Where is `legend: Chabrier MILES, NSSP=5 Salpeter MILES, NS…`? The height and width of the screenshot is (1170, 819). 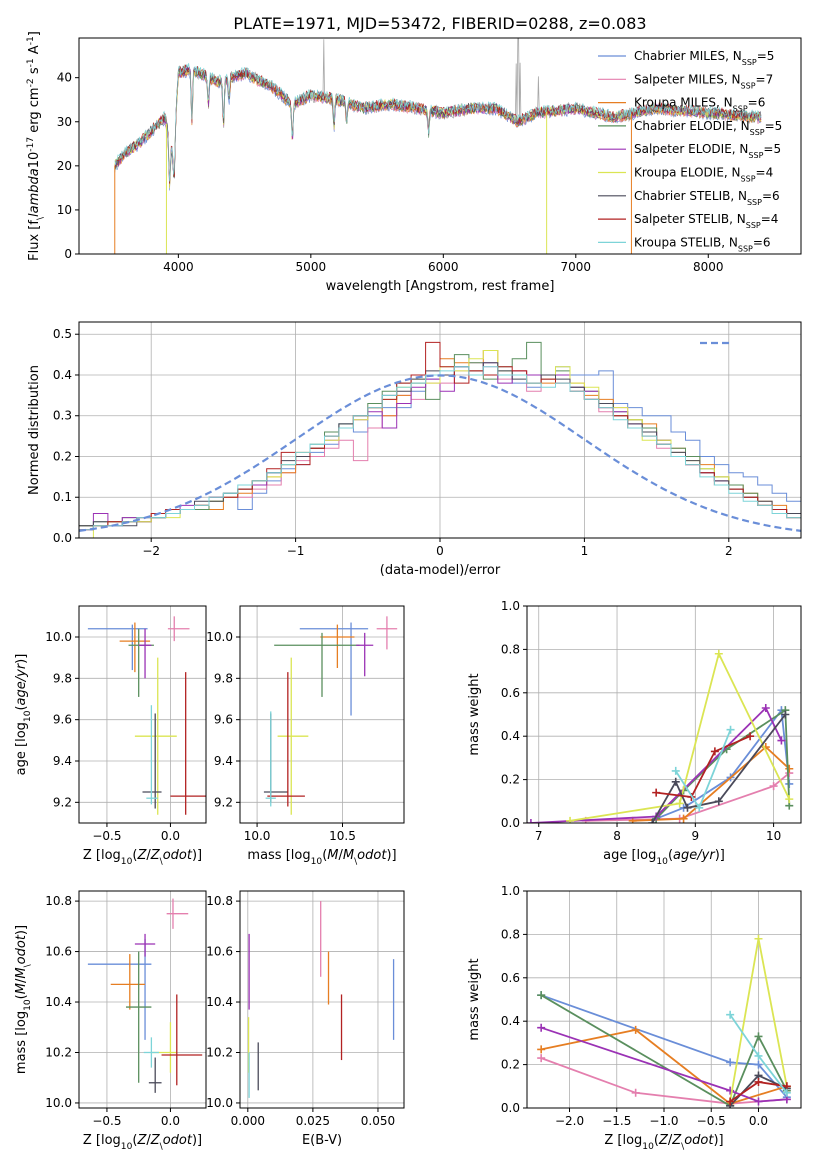 legend: Chabrier MILES, NSSP=5 Salpeter MILES, NS… is located at coordinates (690, 151).